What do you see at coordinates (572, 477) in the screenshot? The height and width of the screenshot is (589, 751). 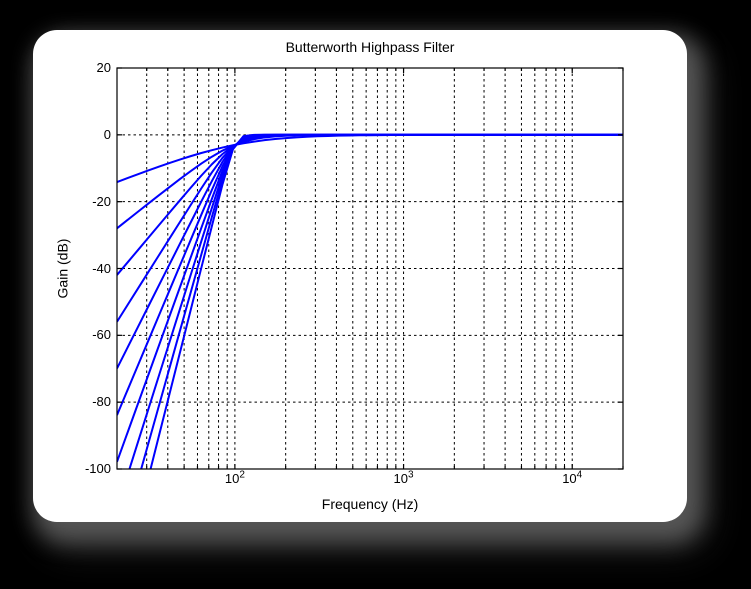 I see `x-tick-label: 10⁴` at bounding box center [572, 477].